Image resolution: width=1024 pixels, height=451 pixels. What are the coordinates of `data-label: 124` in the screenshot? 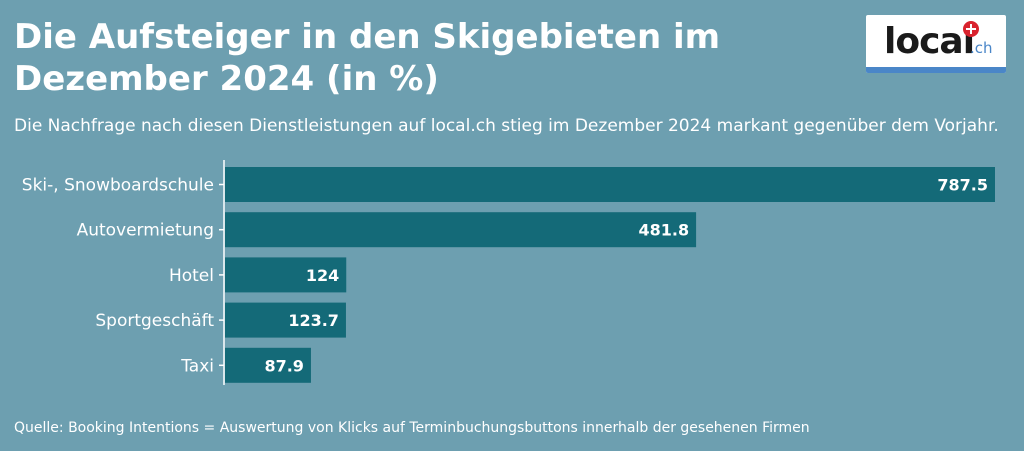 It's located at (322, 275).